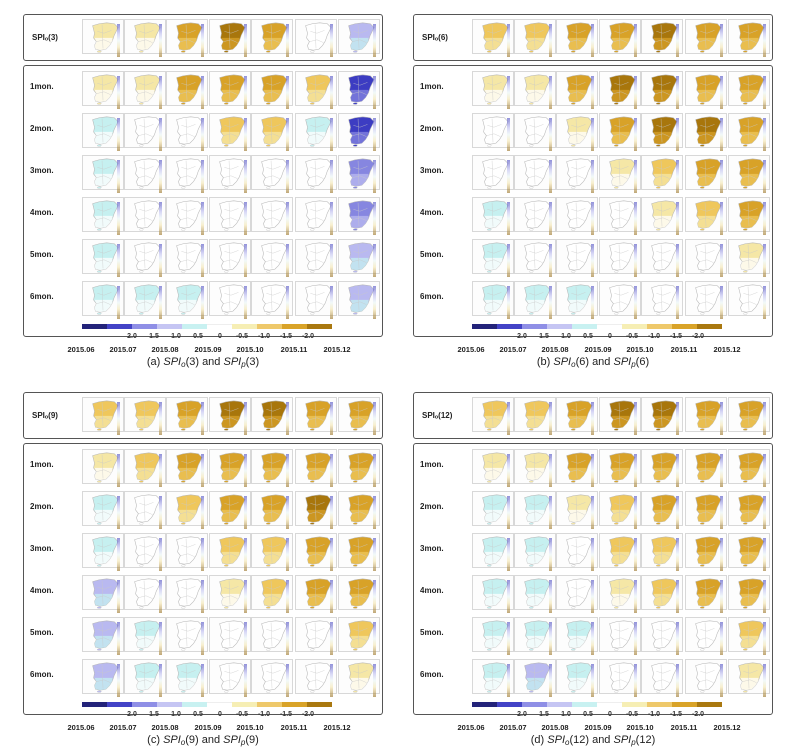 The width and height of the screenshot is (800, 750). I want to click on forecast-map-3mon-2015.06, so click(103, 552).